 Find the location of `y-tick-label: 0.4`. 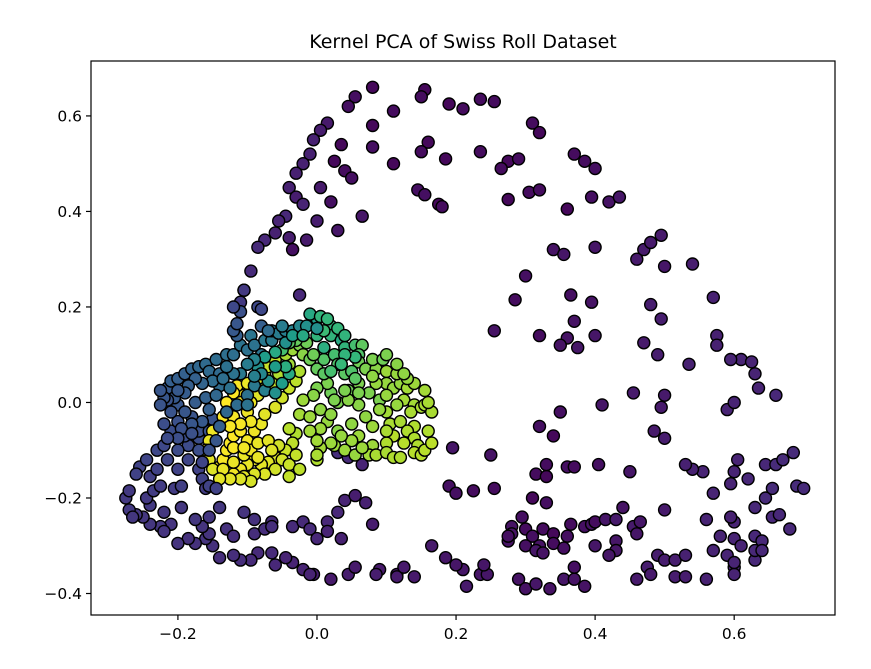

y-tick-label: 0.4 is located at coordinates (69, 212).